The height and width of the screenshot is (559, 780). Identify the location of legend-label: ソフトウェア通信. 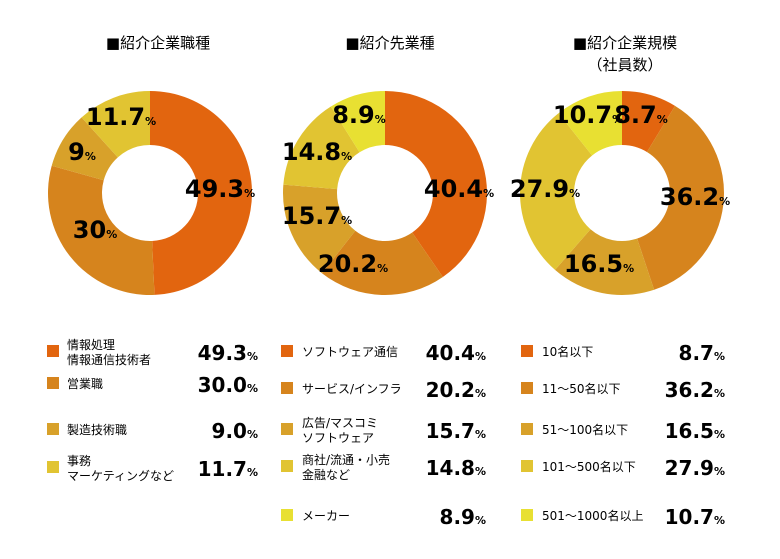
(350, 352).